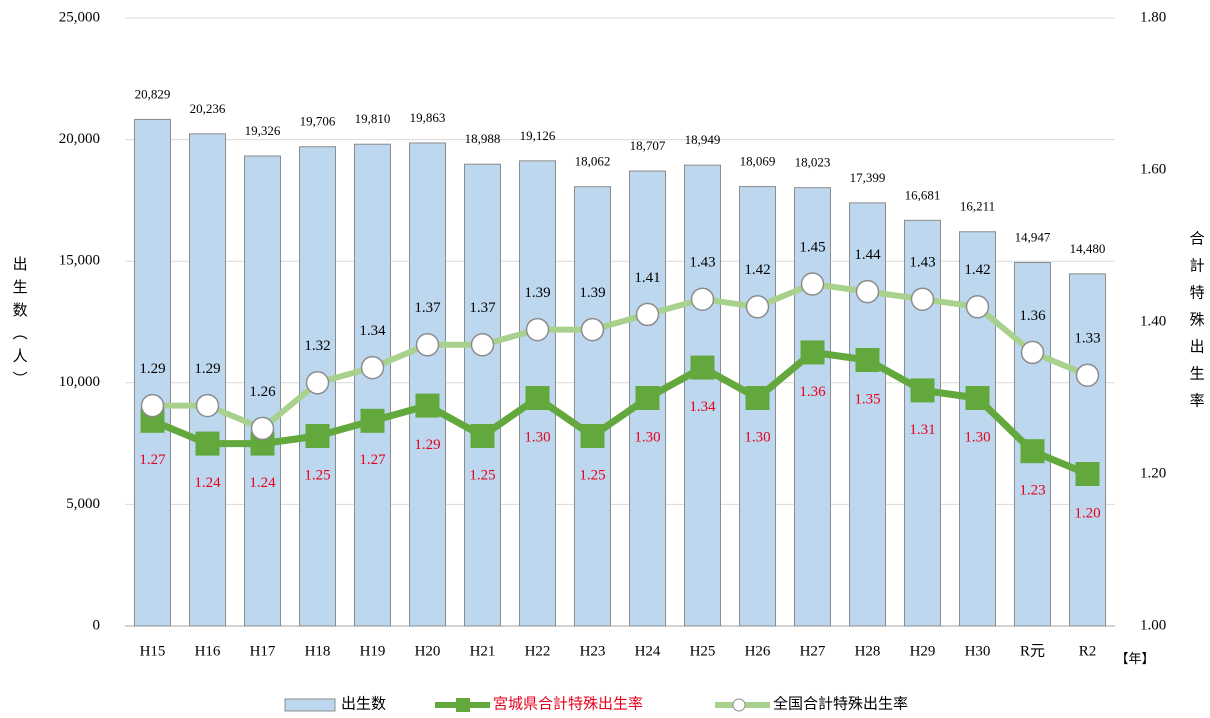 This screenshot has width=1210, height=718. What do you see at coordinates (79, 261) in the screenshot?
I see `y-tick-label: 15,000` at bounding box center [79, 261].